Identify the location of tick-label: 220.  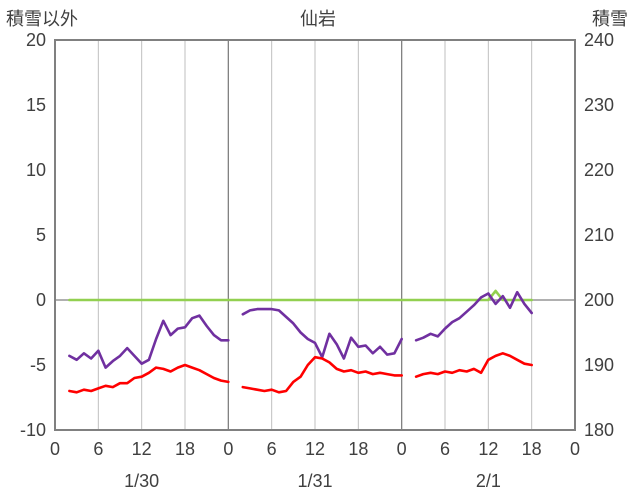
(599, 170).